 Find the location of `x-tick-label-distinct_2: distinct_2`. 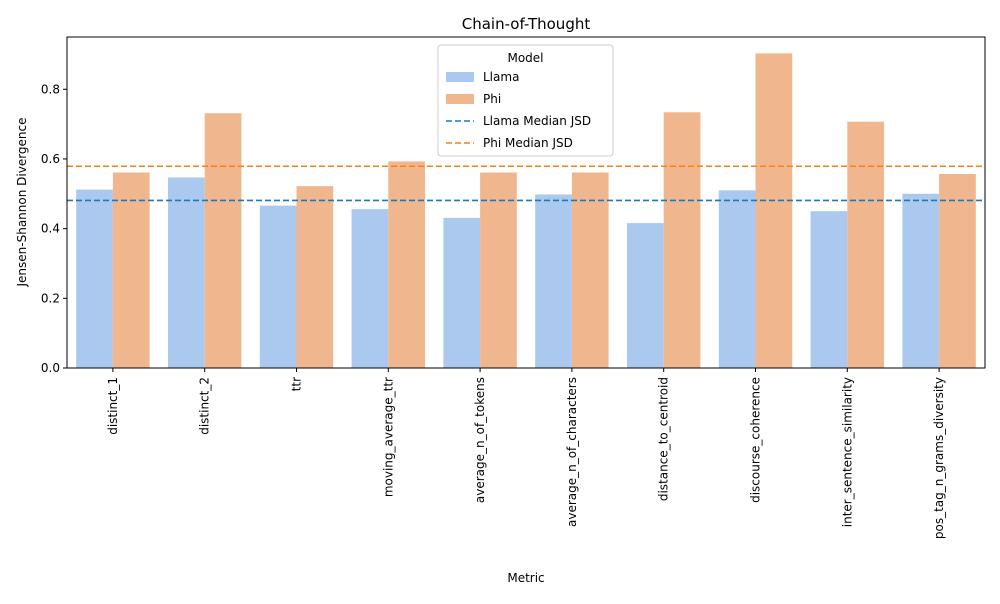

x-tick-label-distinct_2: distinct_2 is located at coordinates (205, 406).